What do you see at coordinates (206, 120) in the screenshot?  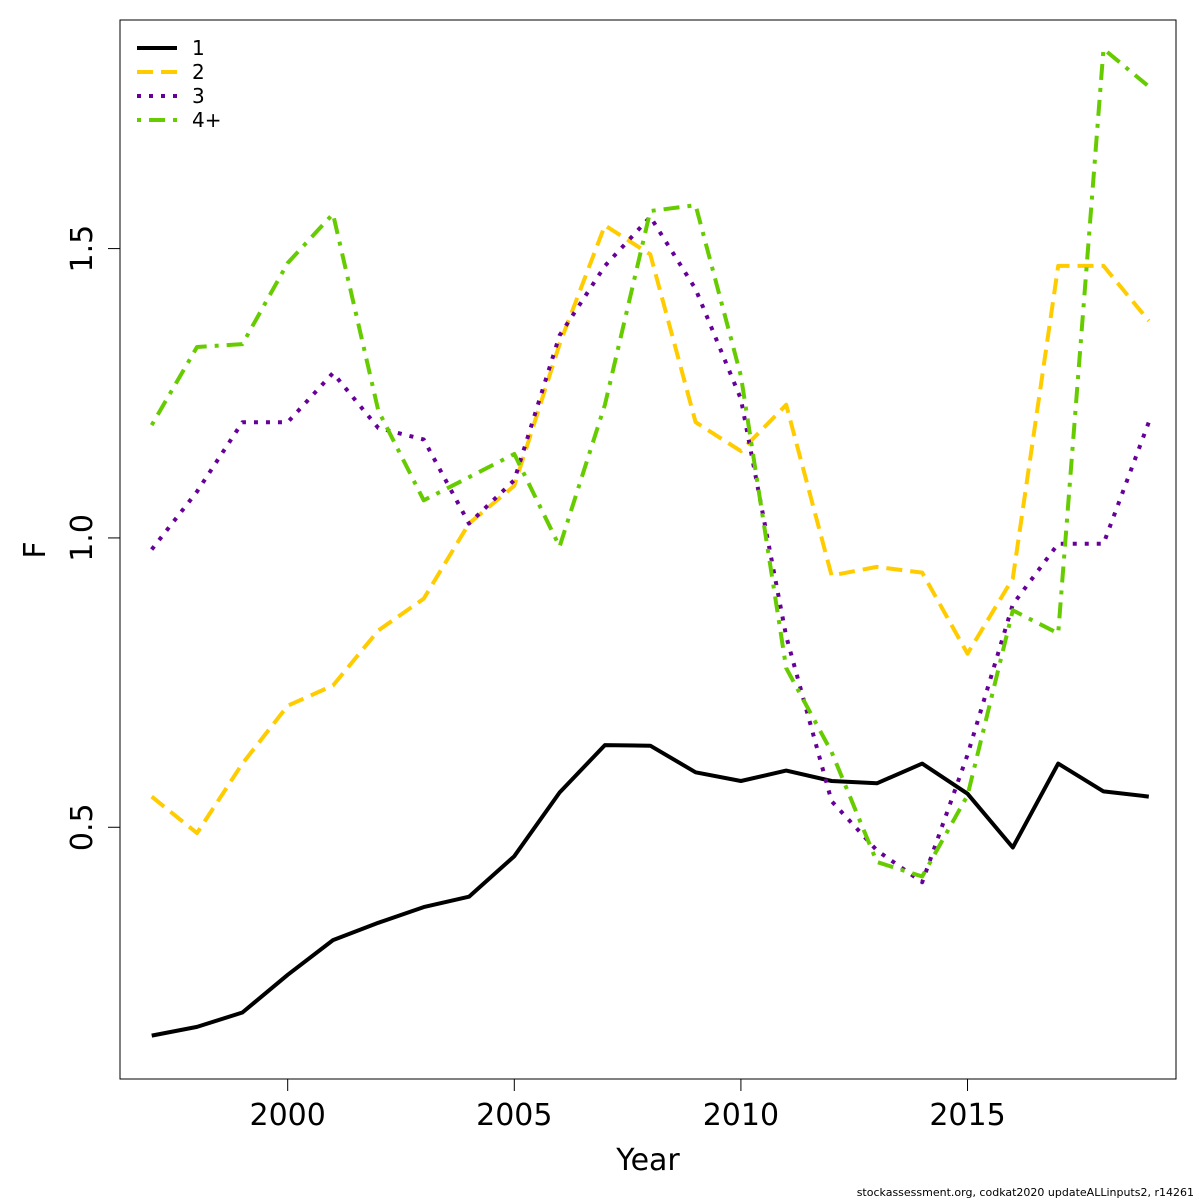 I see `legend-label: 4+` at bounding box center [206, 120].